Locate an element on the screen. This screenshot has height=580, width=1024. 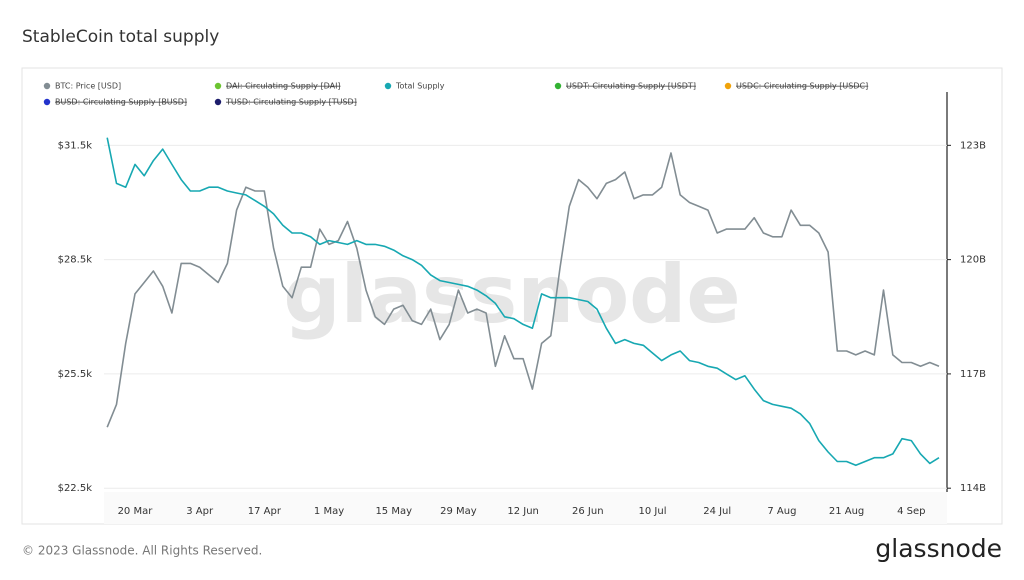
y2-tick-label: 123B is located at coordinates (973, 145).